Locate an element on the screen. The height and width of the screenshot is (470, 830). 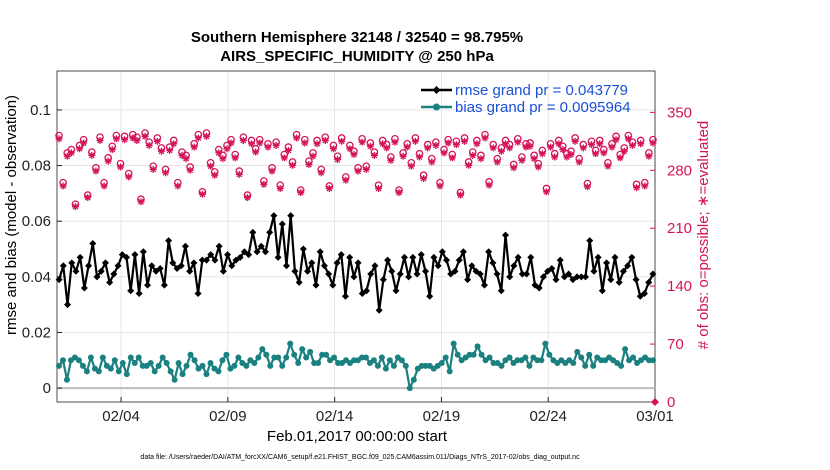
y-tick-label-left: 0.1 is located at coordinates (40, 110).